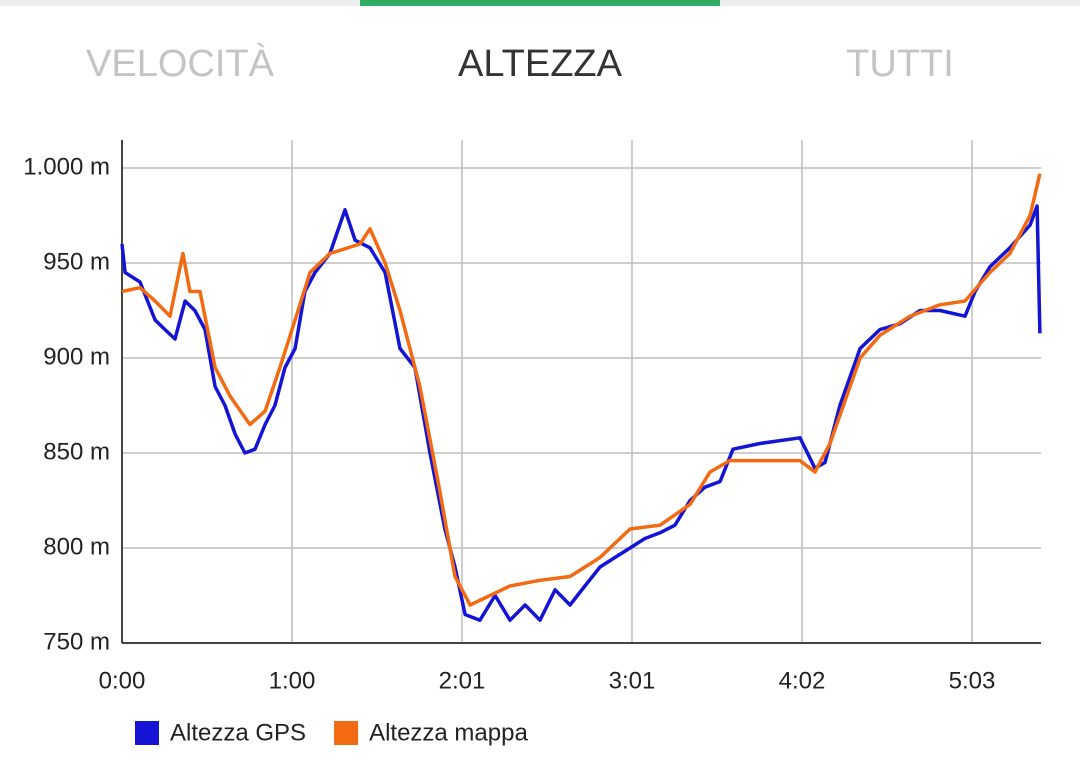 This screenshot has width=1080, height=784. What do you see at coordinates (238, 732) in the screenshot?
I see `legend-label: Altezza GPS` at bounding box center [238, 732].